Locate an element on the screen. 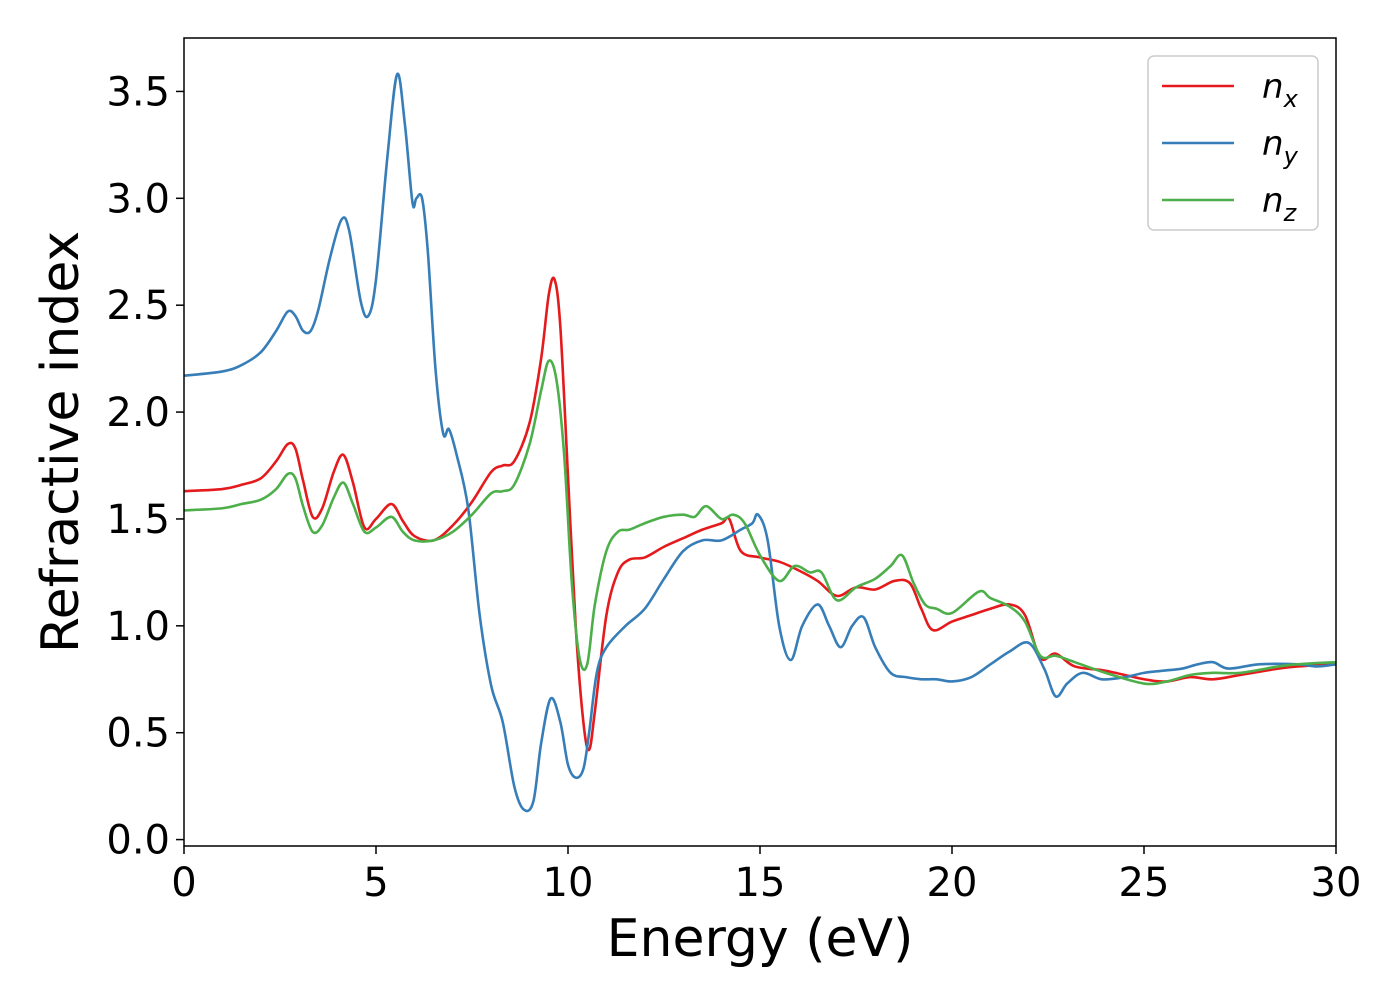 This screenshot has height=1000, width=1400. y-tick-label: 2.5 is located at coordinates (138, 306).